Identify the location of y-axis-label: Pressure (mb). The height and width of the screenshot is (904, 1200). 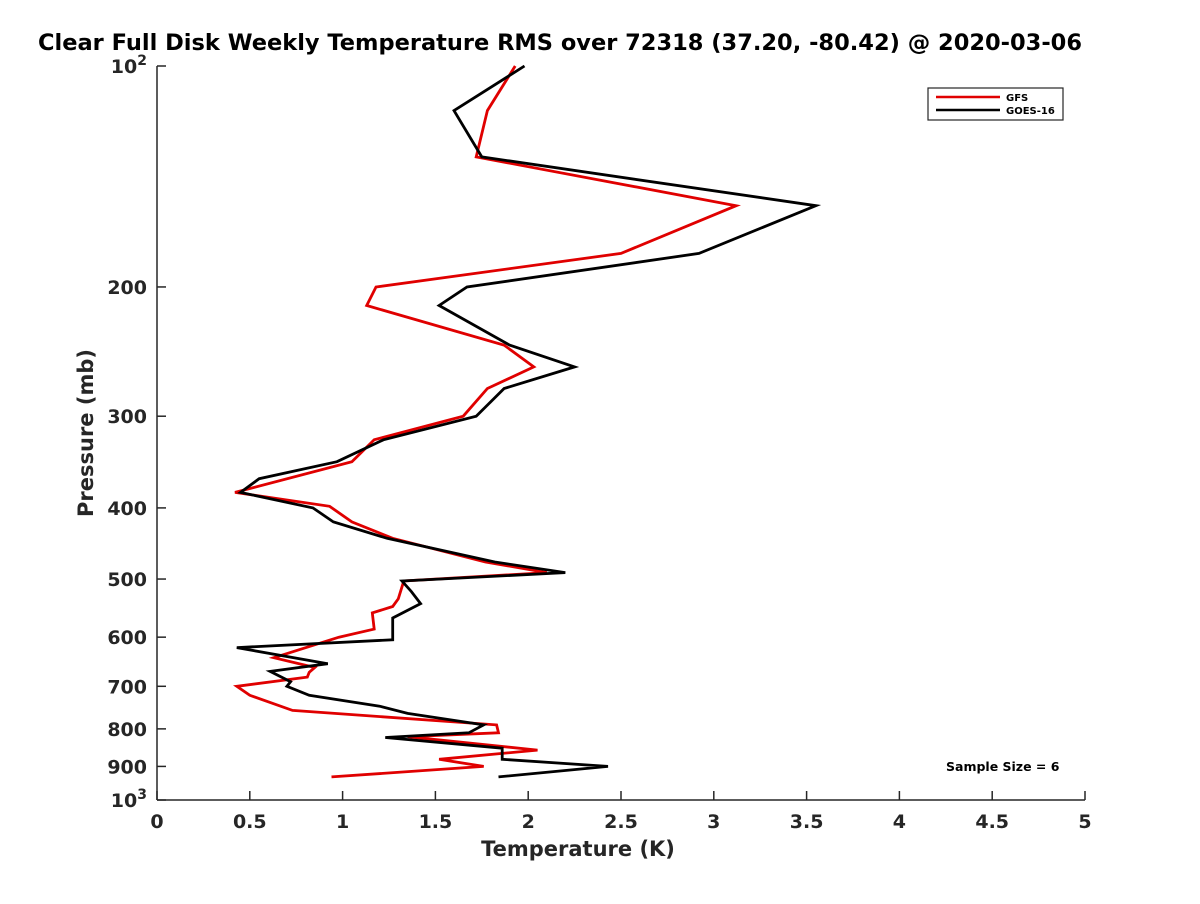
(86, 433).